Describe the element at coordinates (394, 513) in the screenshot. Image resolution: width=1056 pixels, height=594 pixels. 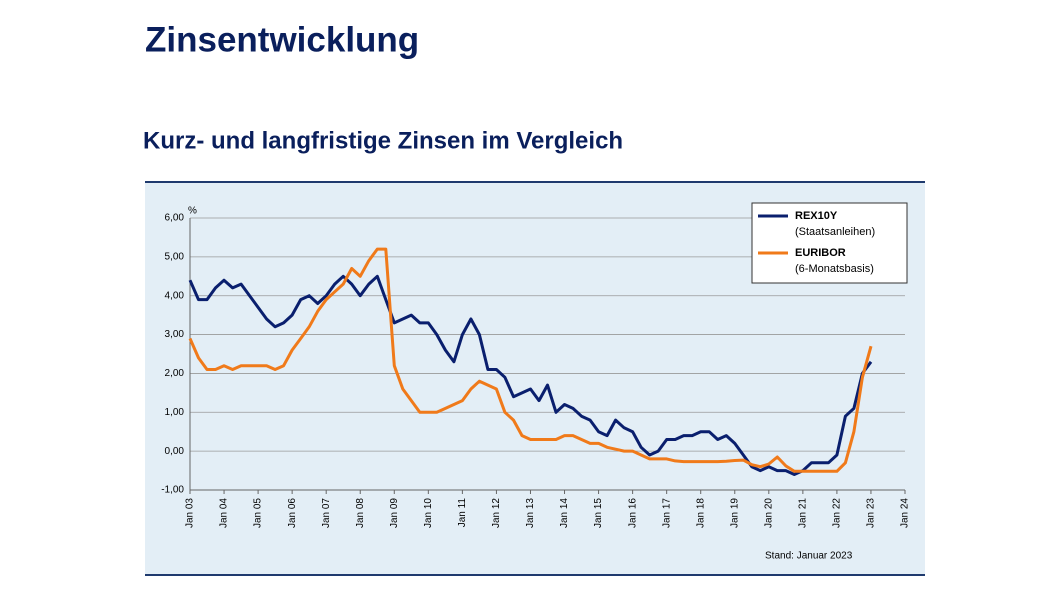
I see `x-tick-label: Jan 09` at that location.